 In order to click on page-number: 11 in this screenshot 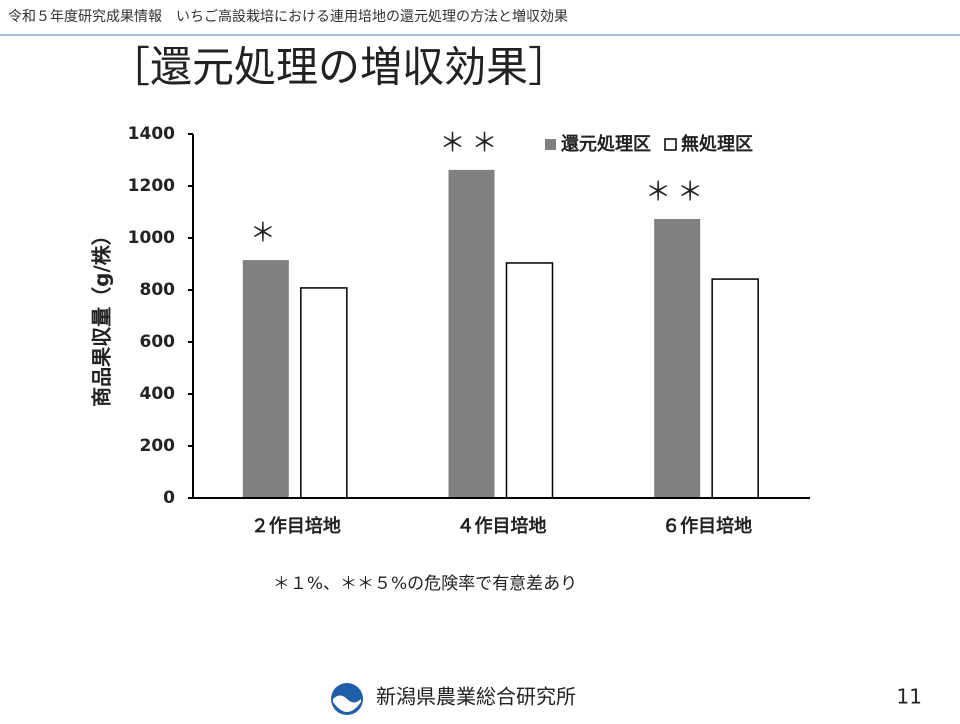, I will do `click(909, 697)`.